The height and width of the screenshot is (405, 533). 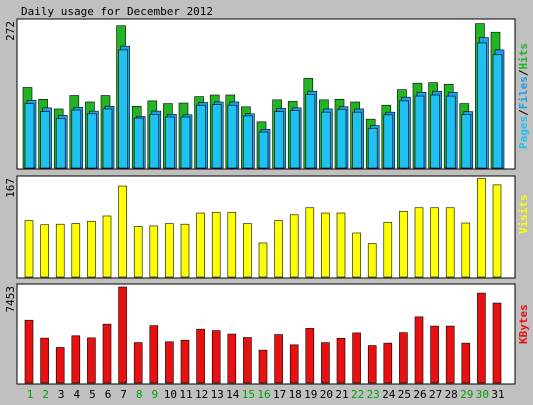 I want to click on x-tick-label-day-1: 1, so click(x=30, y=394).